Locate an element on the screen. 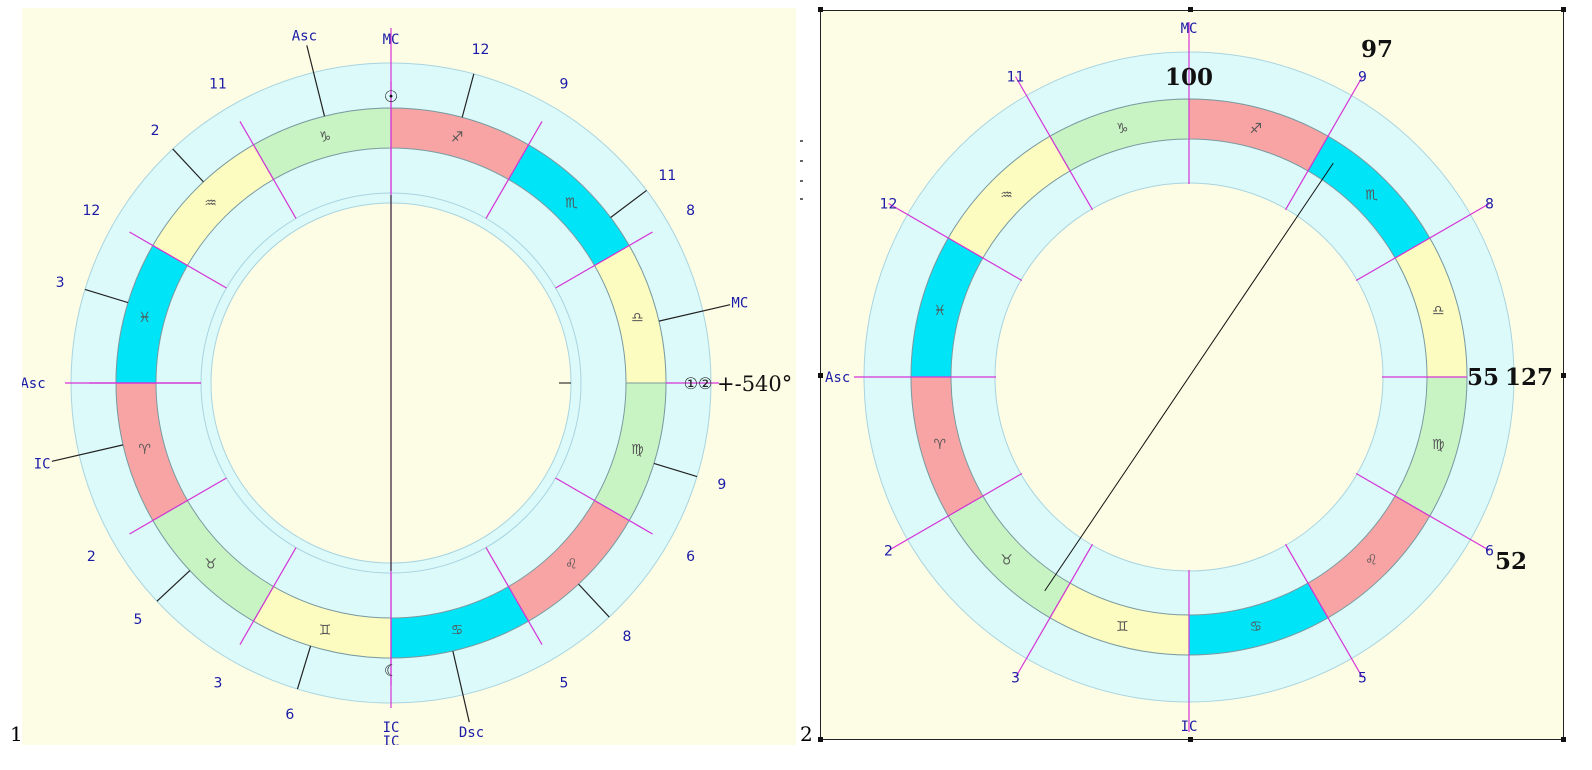  resize-handle-right is located at coordinates (1563, 375).